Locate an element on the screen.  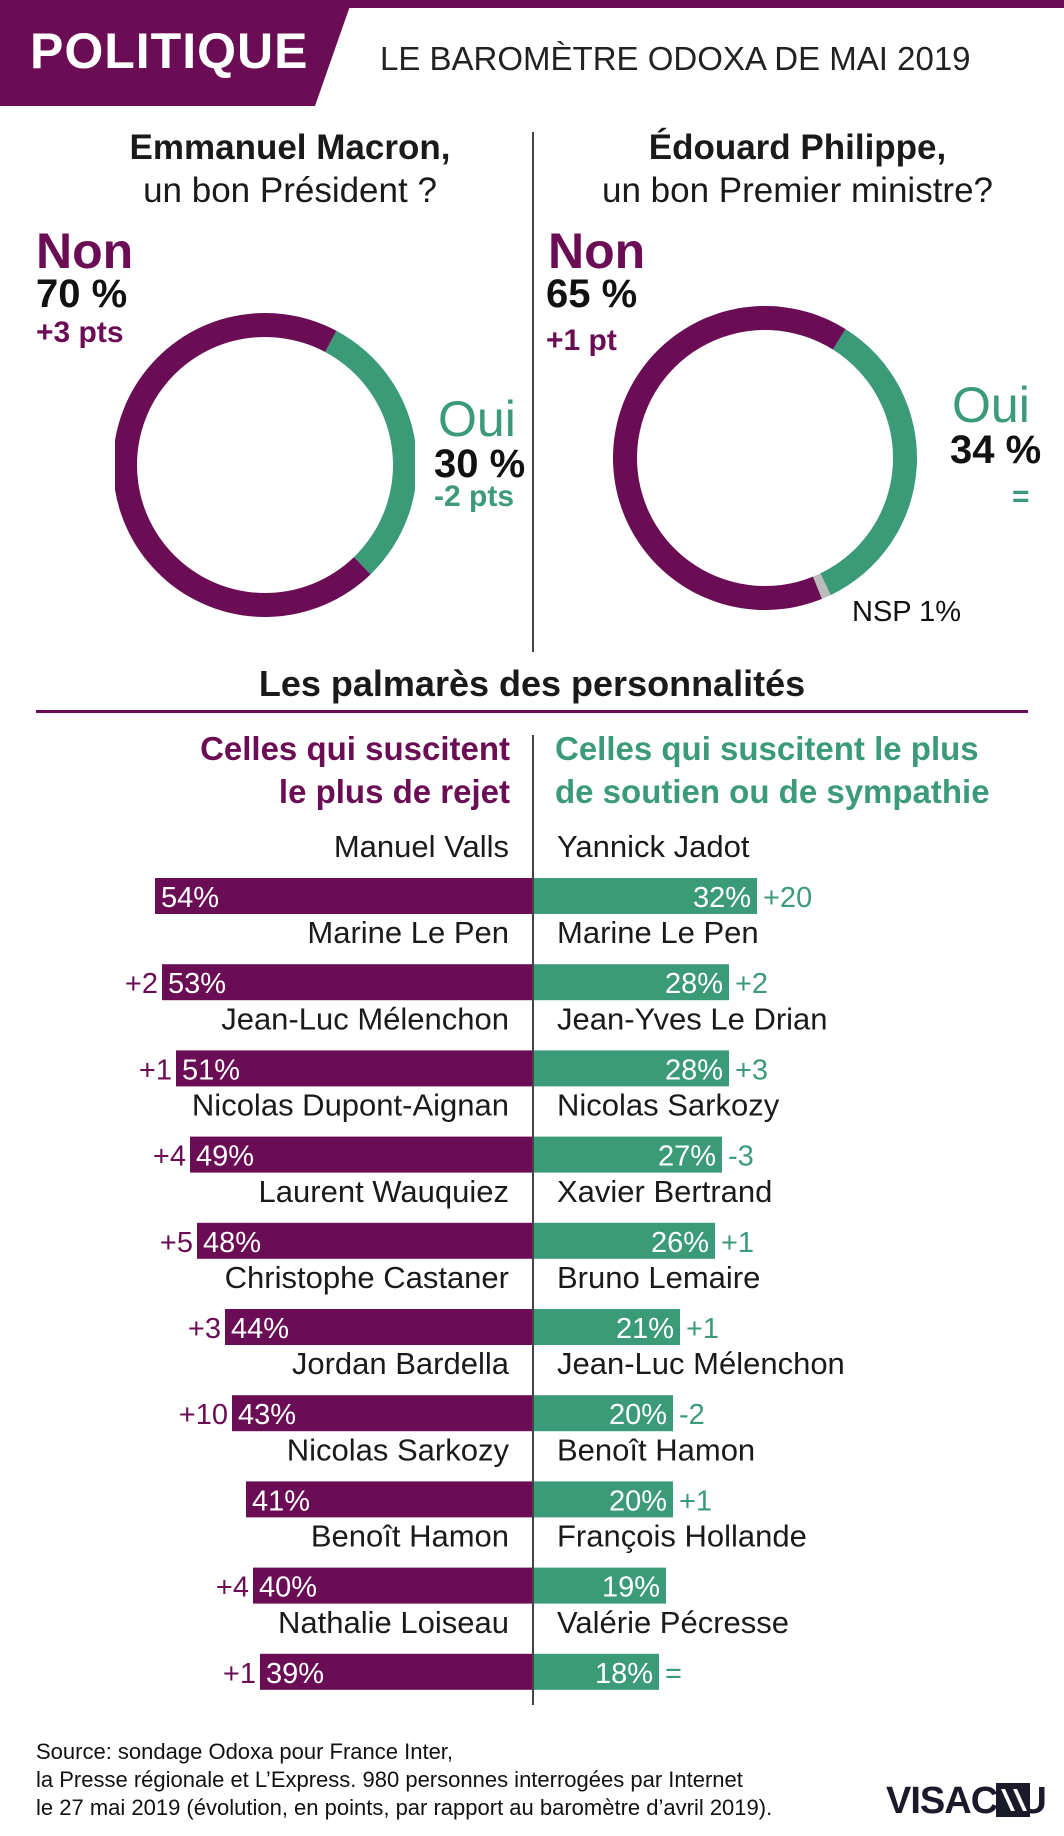
support-person-name: Yannick Jadot is located at coordinates (653, 846).